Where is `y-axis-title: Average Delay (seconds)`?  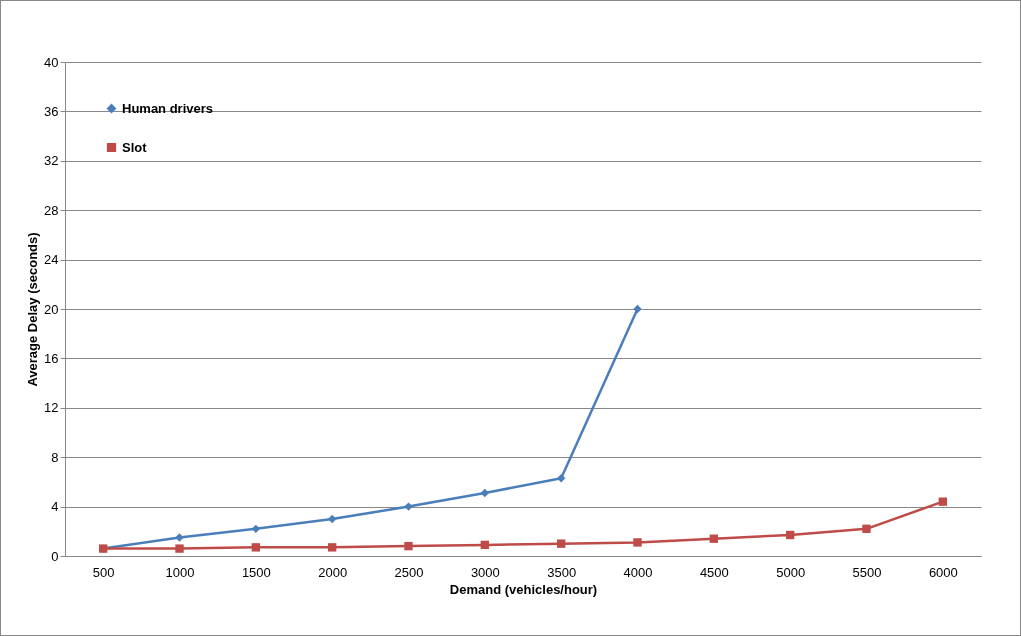
y-axis-title: Average Delay (seconds) is located at coordinates (33, 309).